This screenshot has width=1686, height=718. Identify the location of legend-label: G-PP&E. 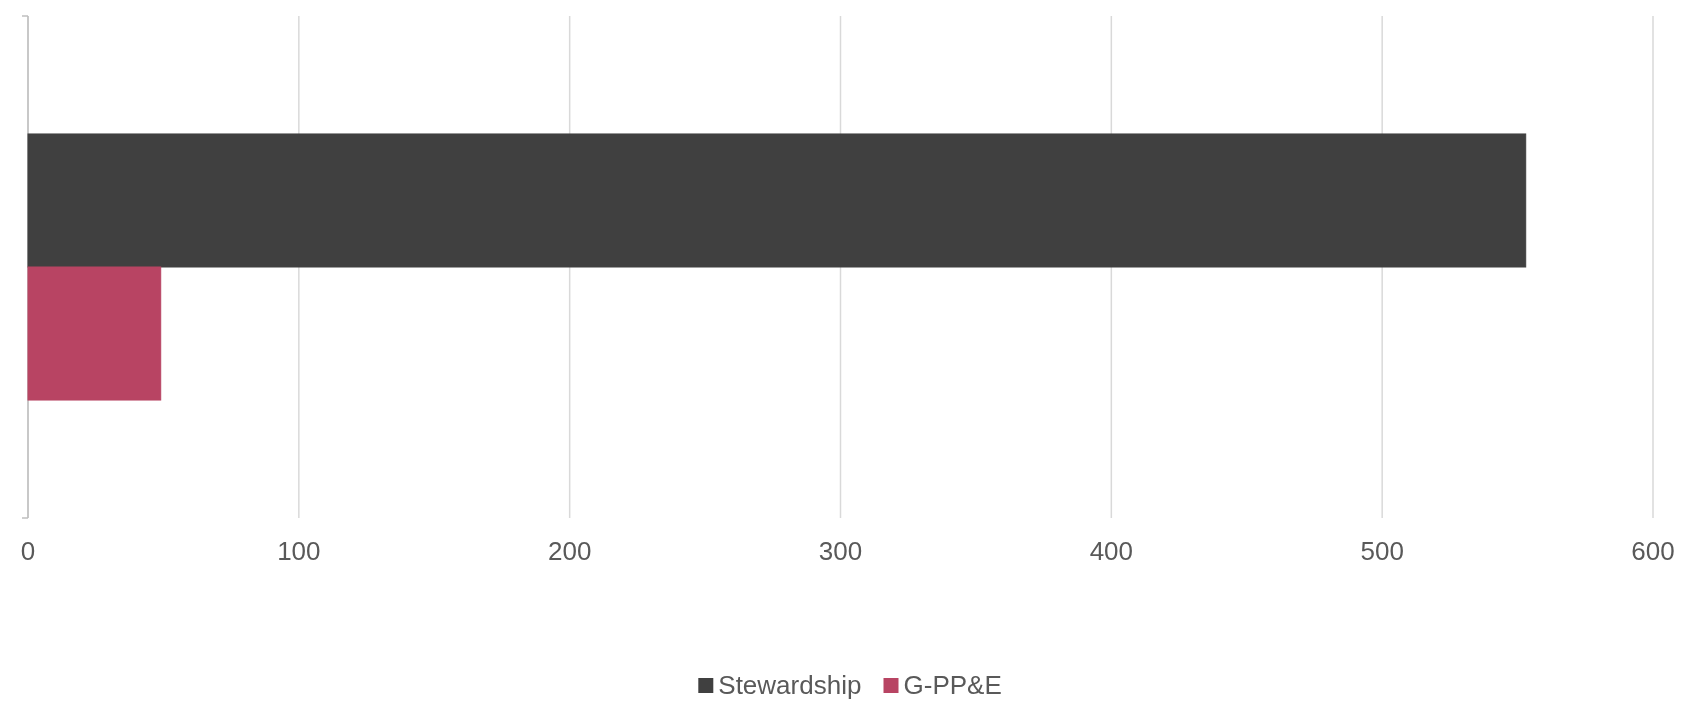
(952, 685).